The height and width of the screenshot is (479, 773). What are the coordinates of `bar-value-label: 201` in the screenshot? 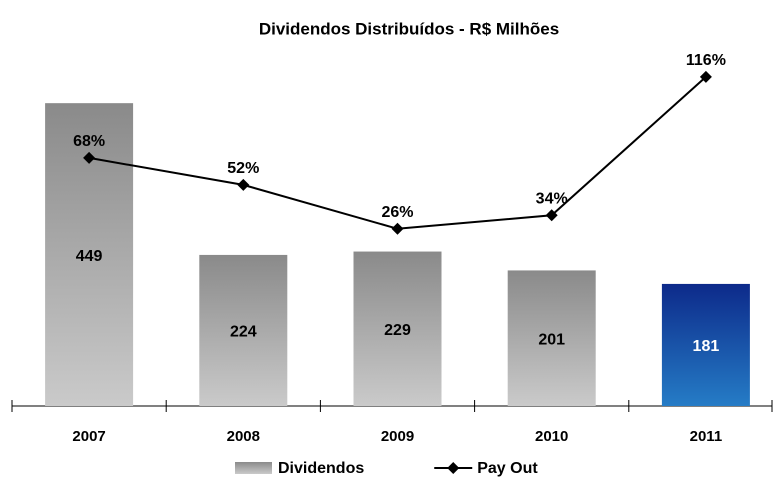 It's located at (551, 339).